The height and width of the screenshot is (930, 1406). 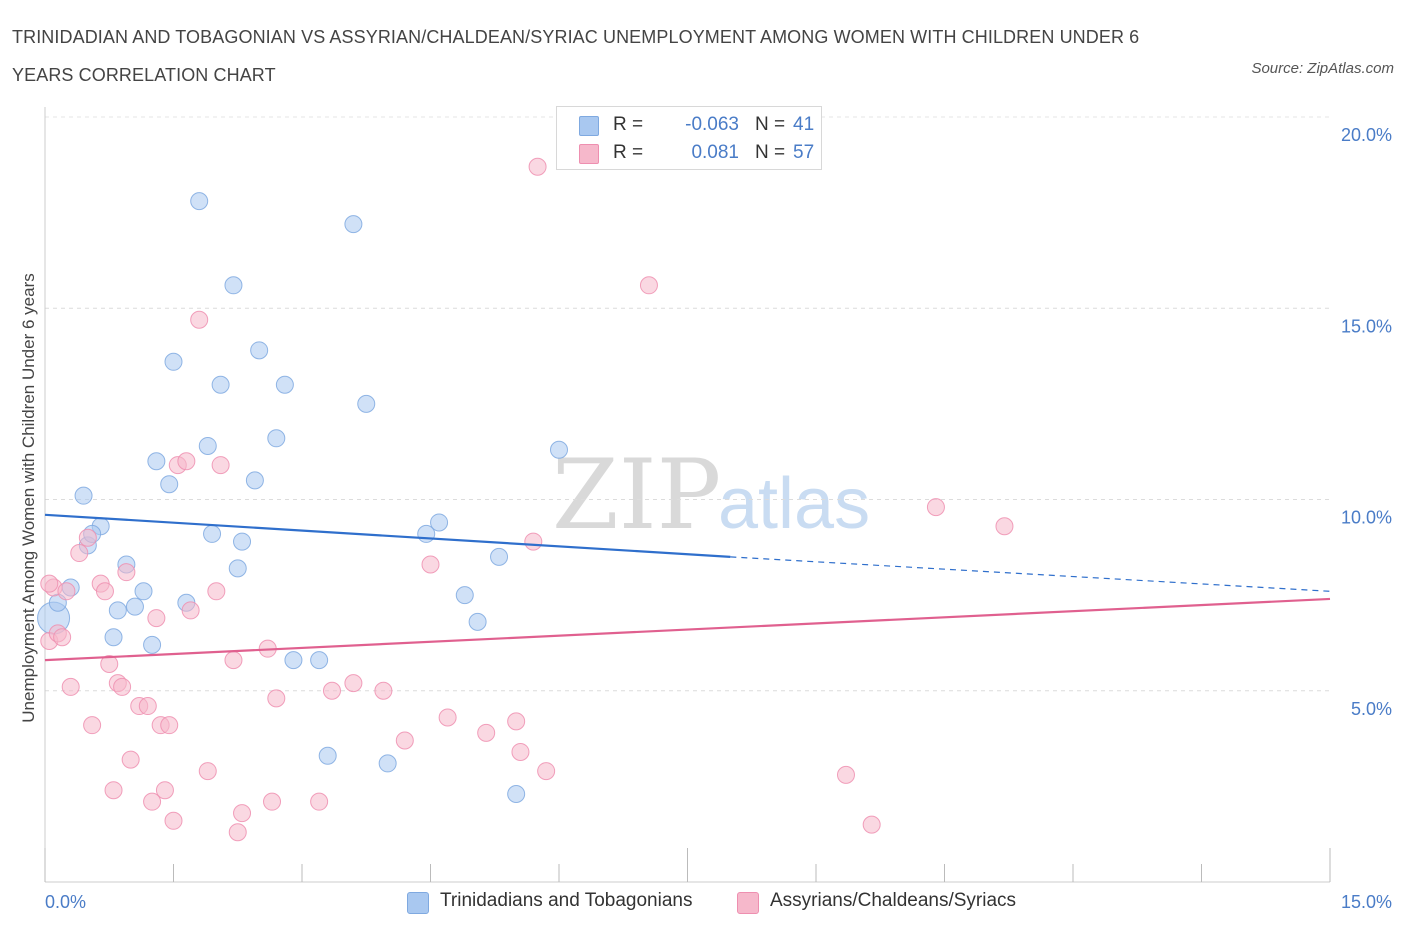 What do you see at coordinates (1322, 68) in the screenshot?
I see `source-label: Source: ZipAtlas.com` at bounding box center [1322, 68].